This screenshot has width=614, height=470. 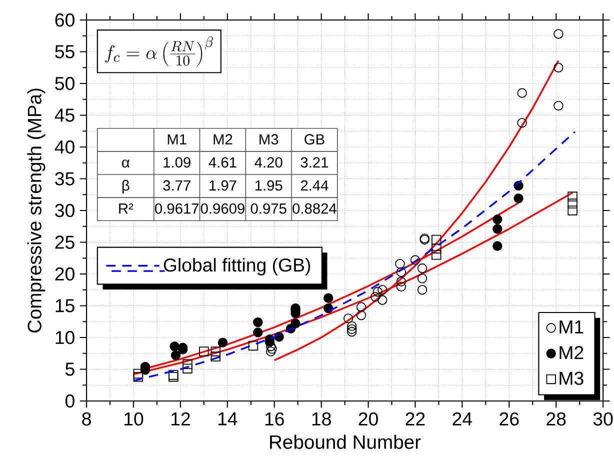 What do you see at coordinates (268, 208) in the screenshot?
I see `annotation: 0.975` at bounding box center [268, 208].